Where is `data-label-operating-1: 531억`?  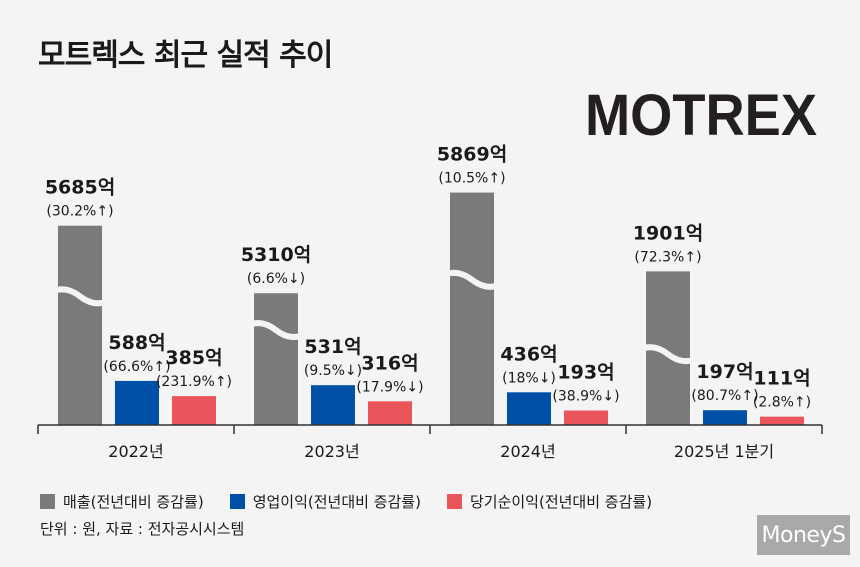
data-label-operating-1: 531억 is located at coordinates (332, 347).